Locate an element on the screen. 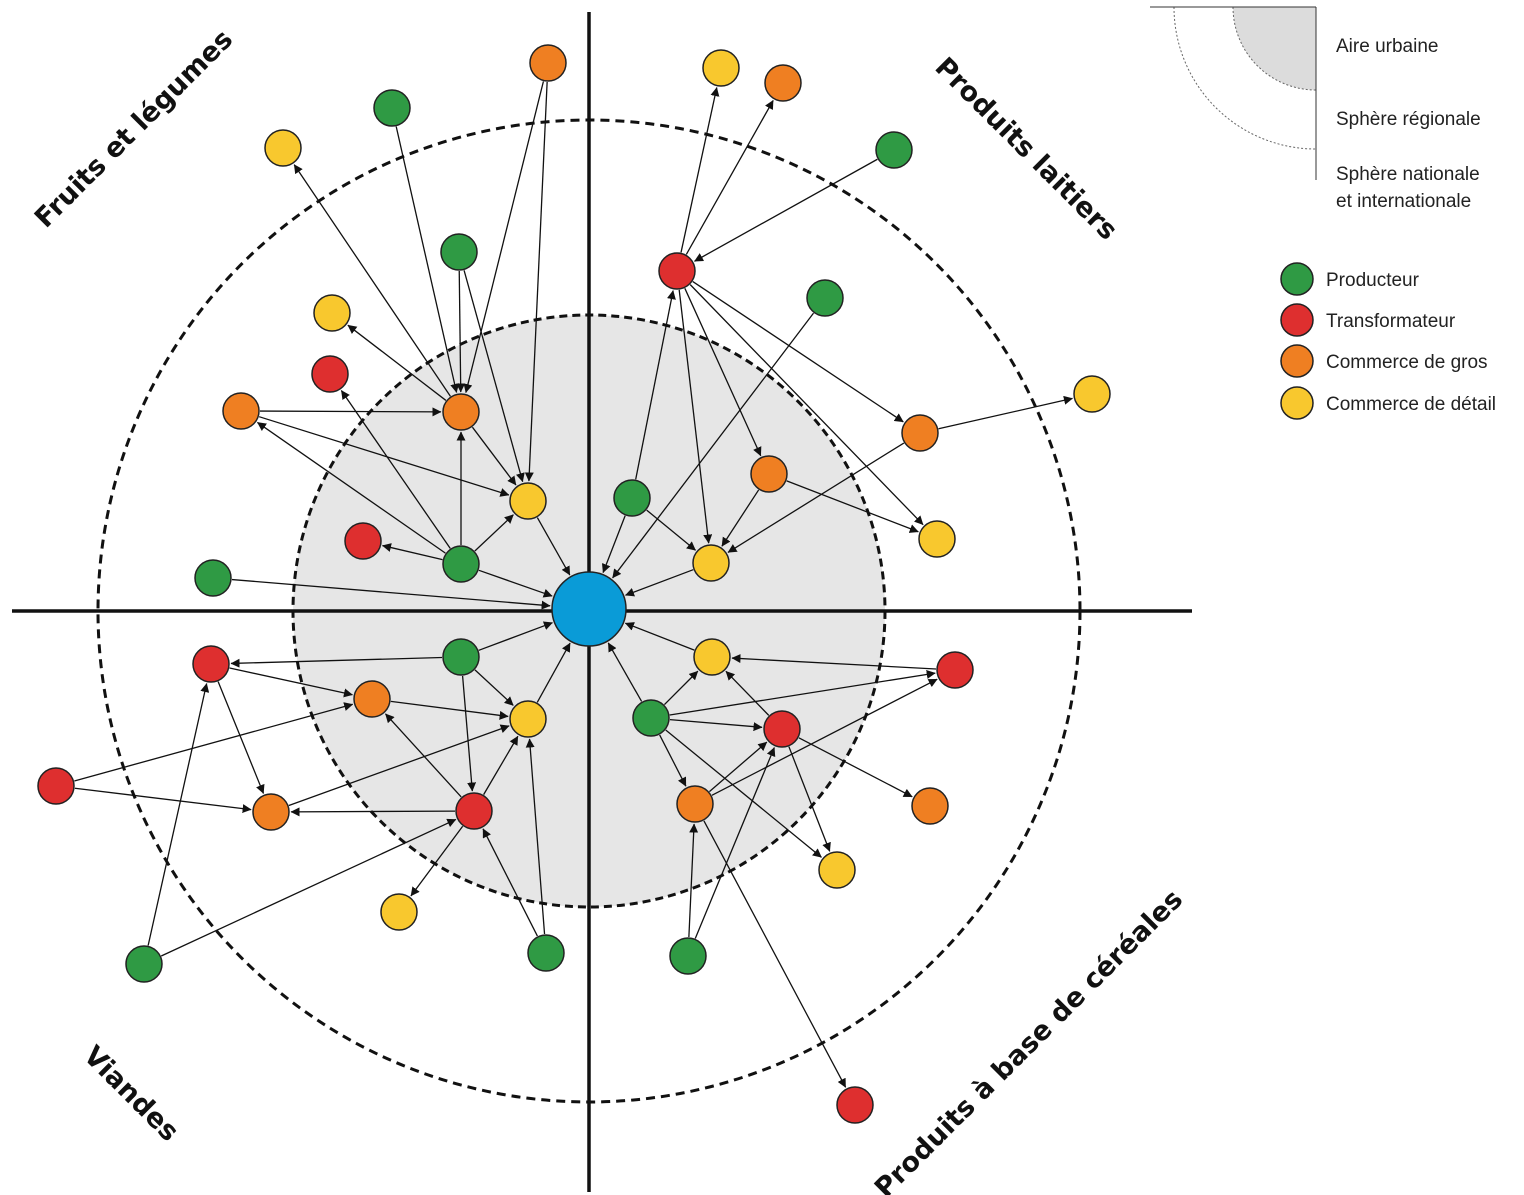  legend-sphere-nationale-label: Sphère nationale is located at coordinates (1408, 174).